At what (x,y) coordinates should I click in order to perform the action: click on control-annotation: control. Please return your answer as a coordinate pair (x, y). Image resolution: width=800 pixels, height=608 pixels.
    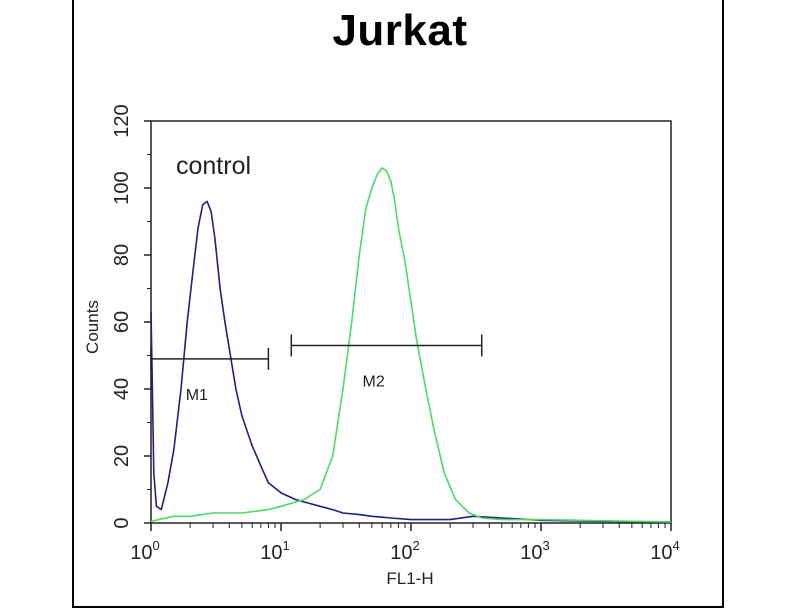
    Looking at the image, I should click on (213, 166).